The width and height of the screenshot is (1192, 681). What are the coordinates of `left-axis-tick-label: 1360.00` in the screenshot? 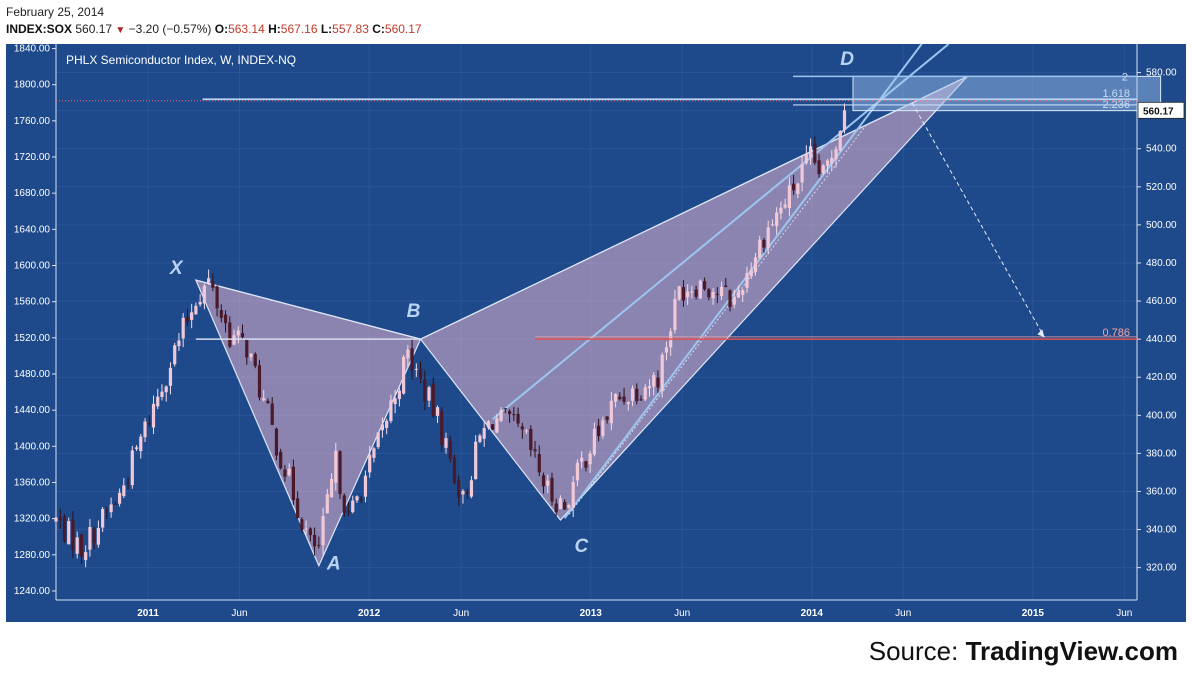 It's located at (32, 482).